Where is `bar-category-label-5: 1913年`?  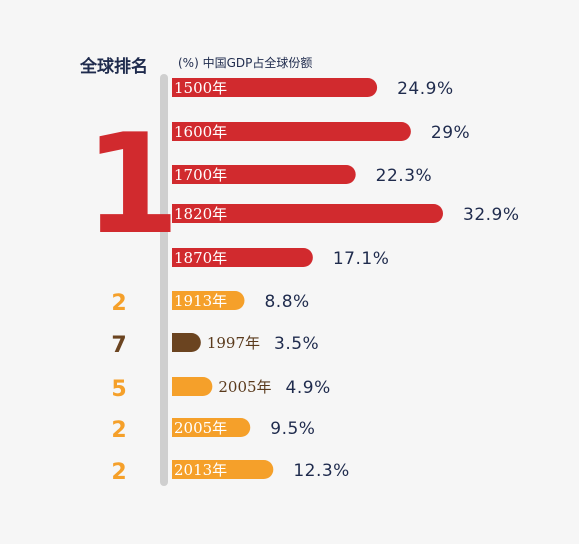 bar-category-label-5: 1913年 is located at coordinates (200, 301).